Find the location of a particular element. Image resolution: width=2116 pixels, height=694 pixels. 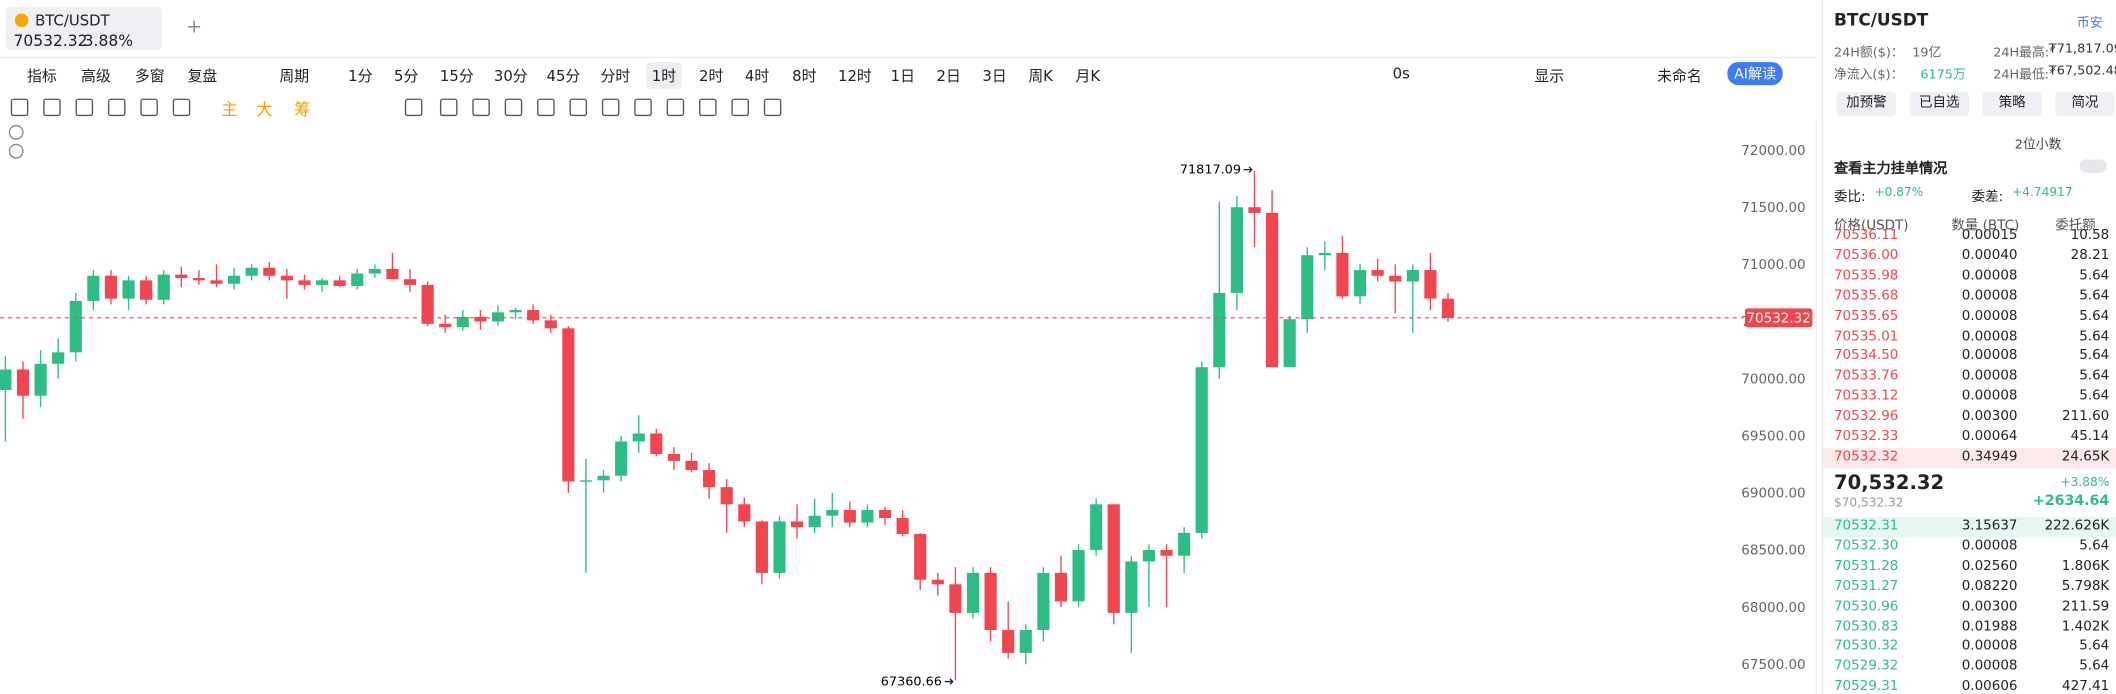

panel-button: 简况 is located at coordinates (2085, 104).